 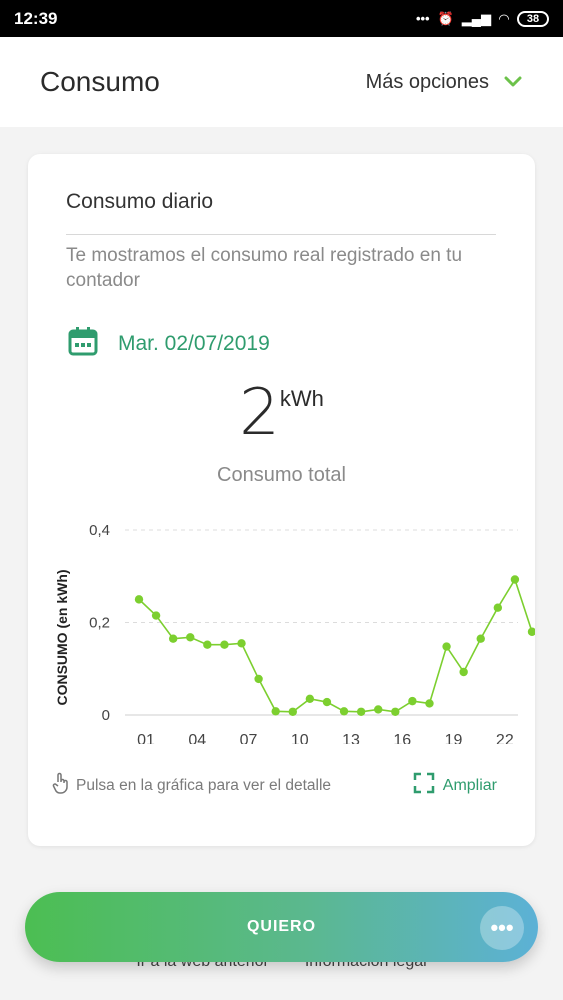 What do you see at coordinates (99, 623) in the screenshot?
I see `y-tick-label: 0,2` at bounding box center [99, 623].